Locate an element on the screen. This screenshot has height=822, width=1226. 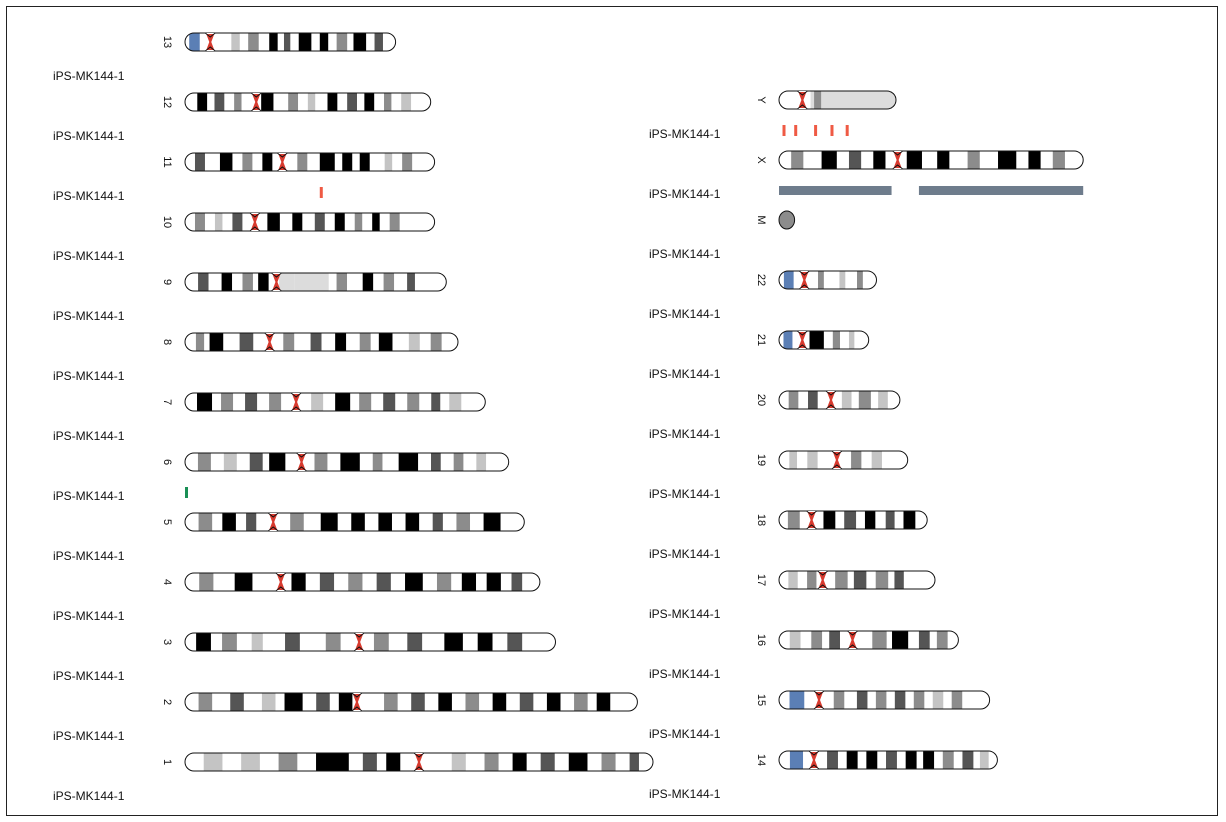
chromosome-number: 13 is located at coordinates (167, 42).